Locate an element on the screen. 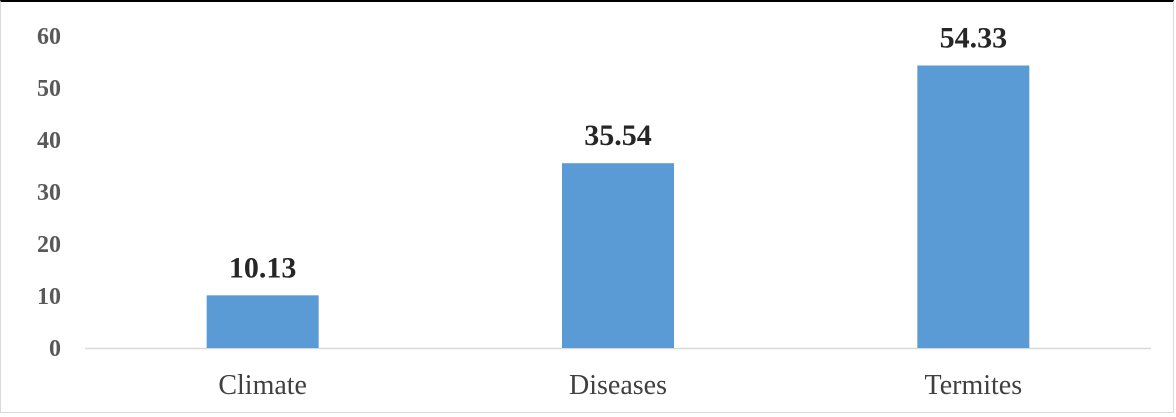  y-tick-label: 20 is located at coordinates (49, 245).